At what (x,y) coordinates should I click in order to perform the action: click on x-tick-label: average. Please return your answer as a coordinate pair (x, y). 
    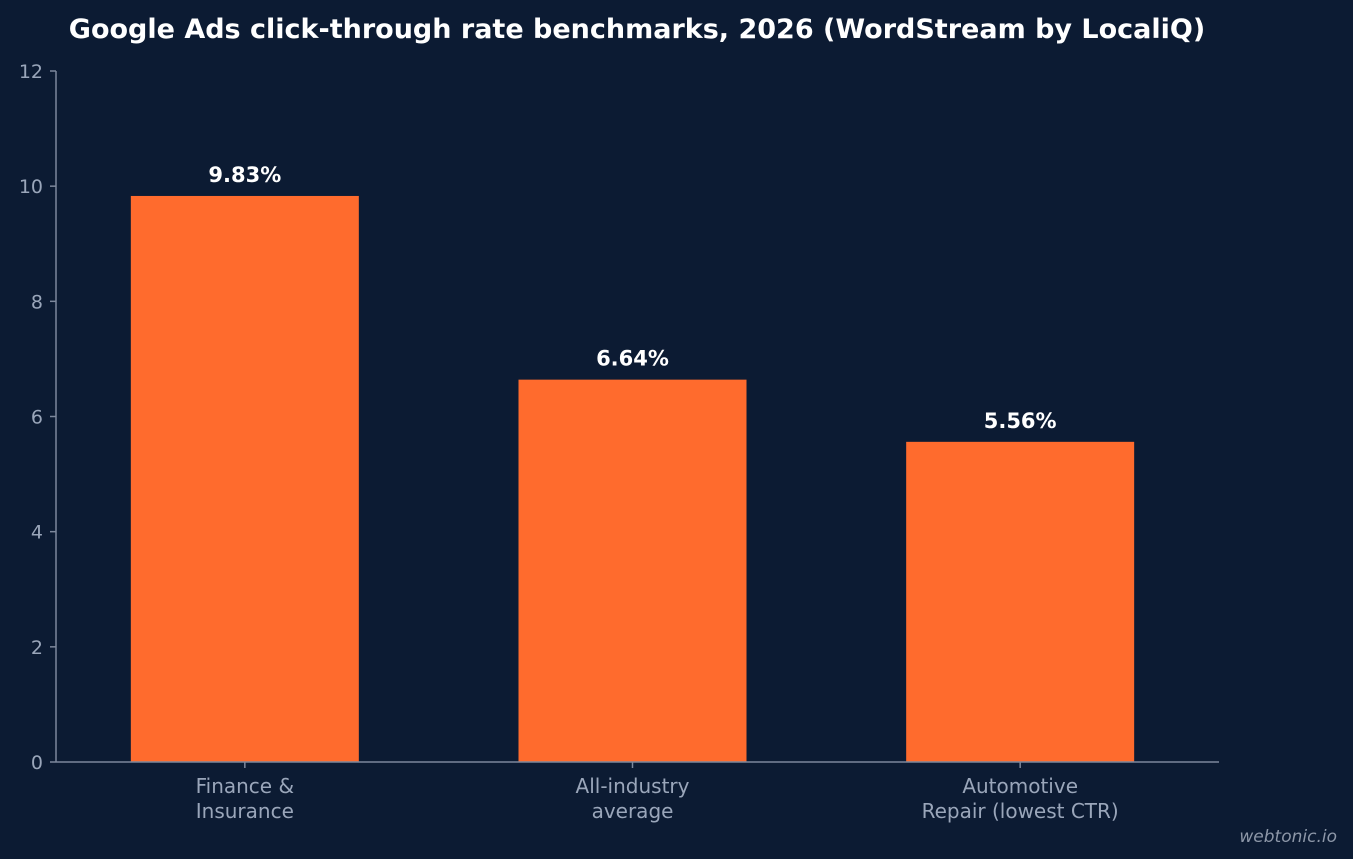
    Looking at the image, I should click on (633, 811).